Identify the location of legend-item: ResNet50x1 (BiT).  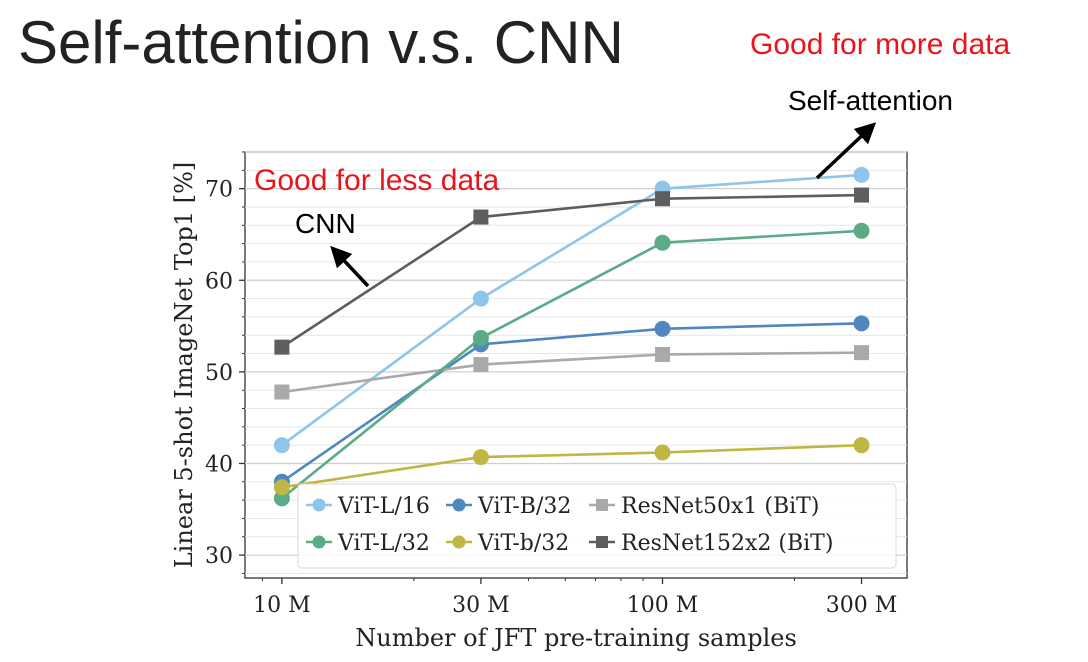
(704, 506).